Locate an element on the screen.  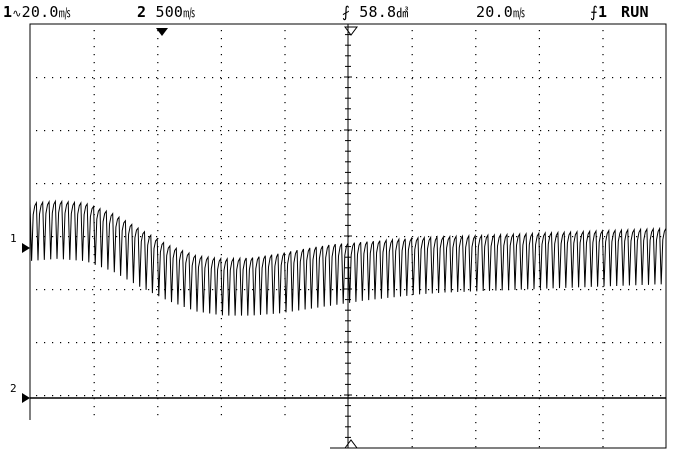
trigger-status: ⨍1 is located at coordinates (598, 12).